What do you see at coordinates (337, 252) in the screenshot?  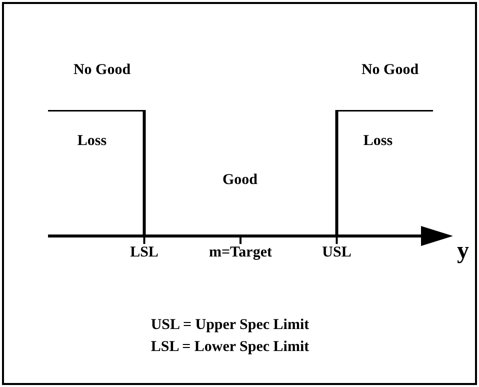 I see `x-tick-label: USL` at bounding box center [337, 252].